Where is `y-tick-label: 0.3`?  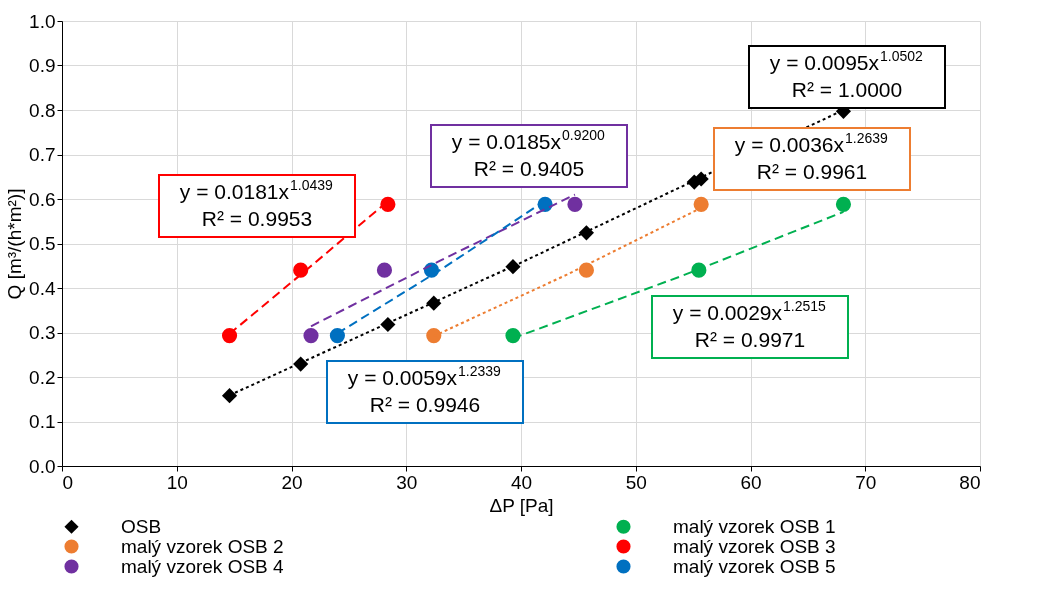
y-tick-label: 0.3 is located at coordinates (42, 332).